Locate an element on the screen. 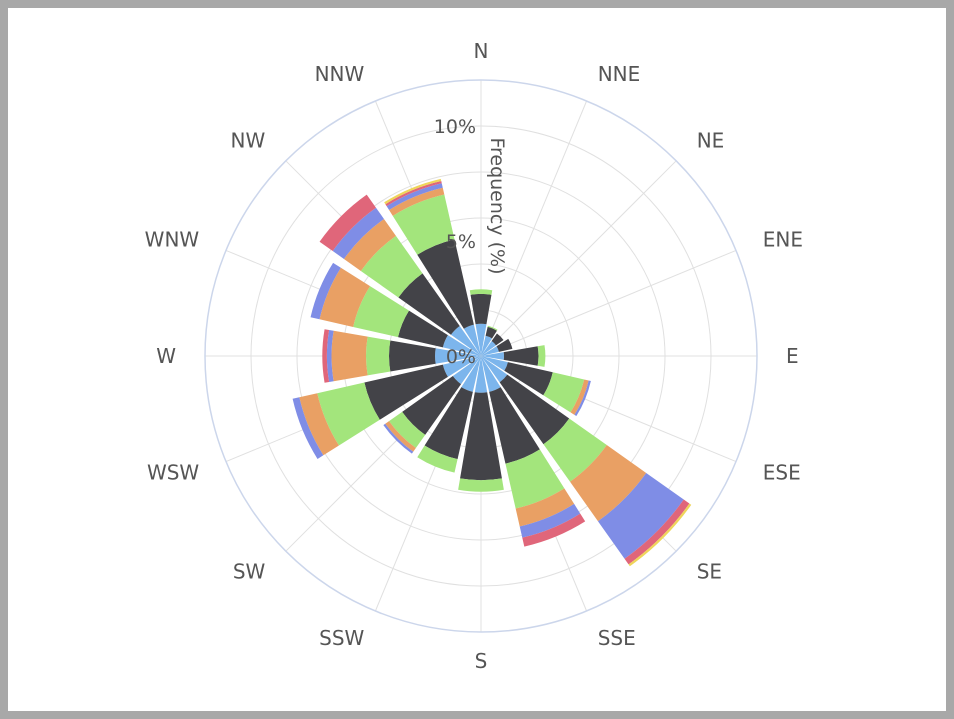 This screenshot has width=954, height=719. direction-label: N is located at coordinates (481, 51).